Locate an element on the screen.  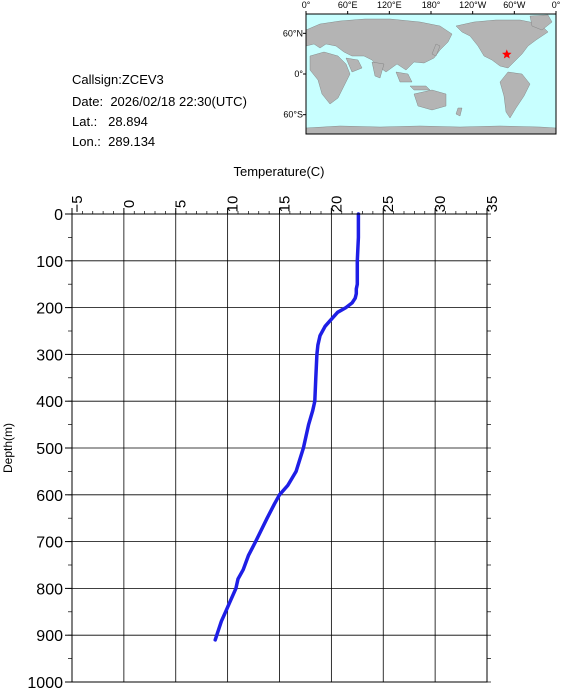
x-tick-label: 10 is located at coordinates (233, 204).